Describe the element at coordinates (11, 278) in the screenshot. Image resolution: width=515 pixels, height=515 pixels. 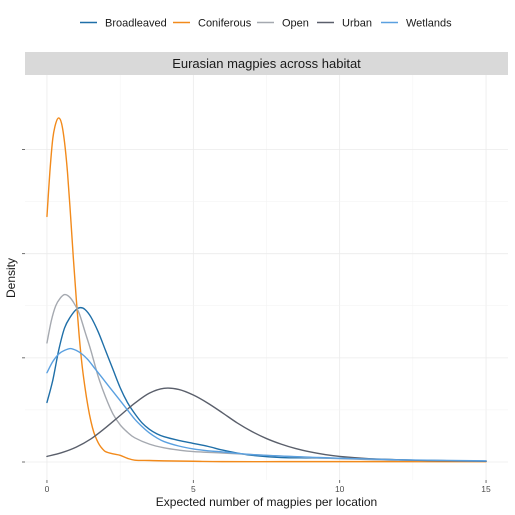
I see `y-axis-title: Density` at that location.